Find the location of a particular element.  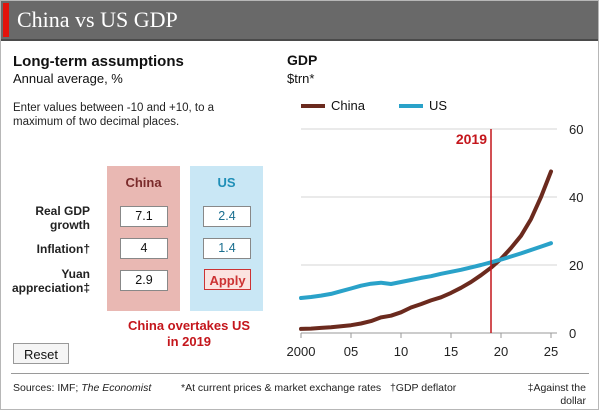

overtake-result: China overtakes US in 2019 is located at coordinates (189, 334).